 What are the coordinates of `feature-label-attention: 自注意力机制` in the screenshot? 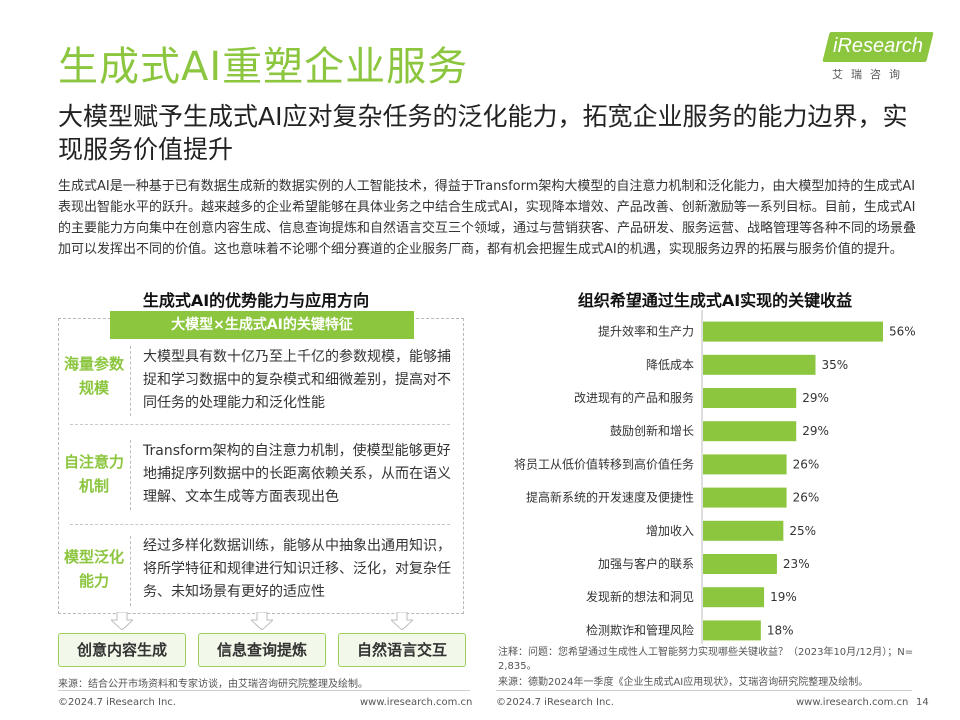 It's located at (94, 474).